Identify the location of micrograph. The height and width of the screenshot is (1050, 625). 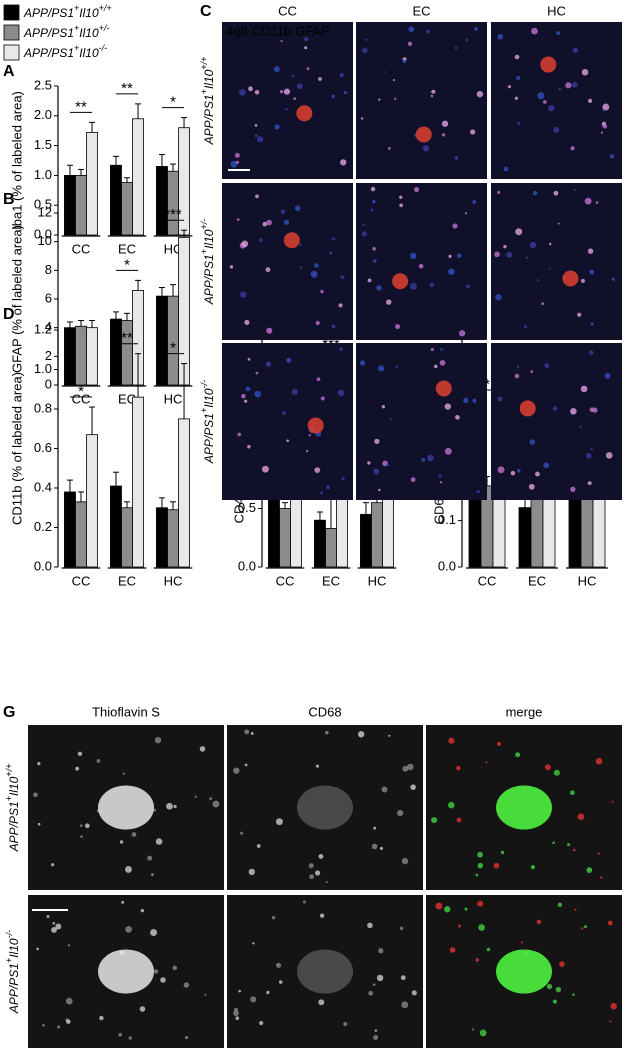
(421, 421).